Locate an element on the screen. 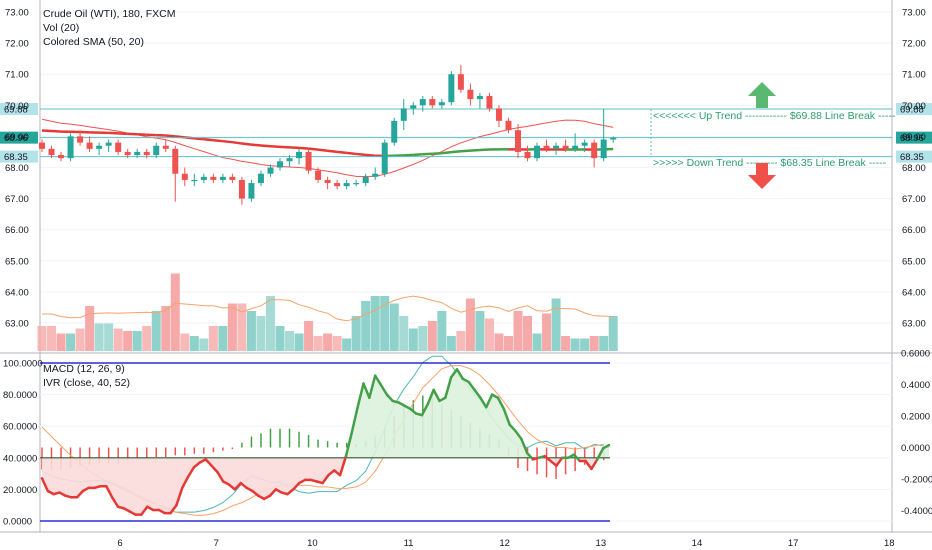 The height and width of the screenshot is (550, 932). osc-tick-left: 80.0000 is located at coordinates (20, 395).